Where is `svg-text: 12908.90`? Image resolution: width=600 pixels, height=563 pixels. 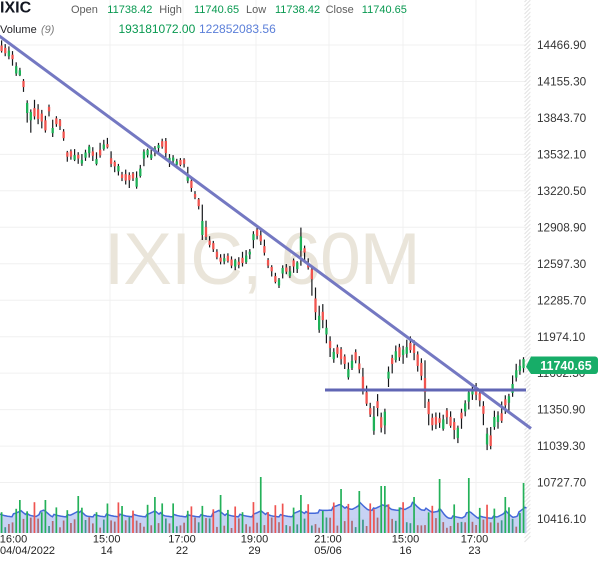 svg-text: 12908.90 is located at coordinates (562, 227).